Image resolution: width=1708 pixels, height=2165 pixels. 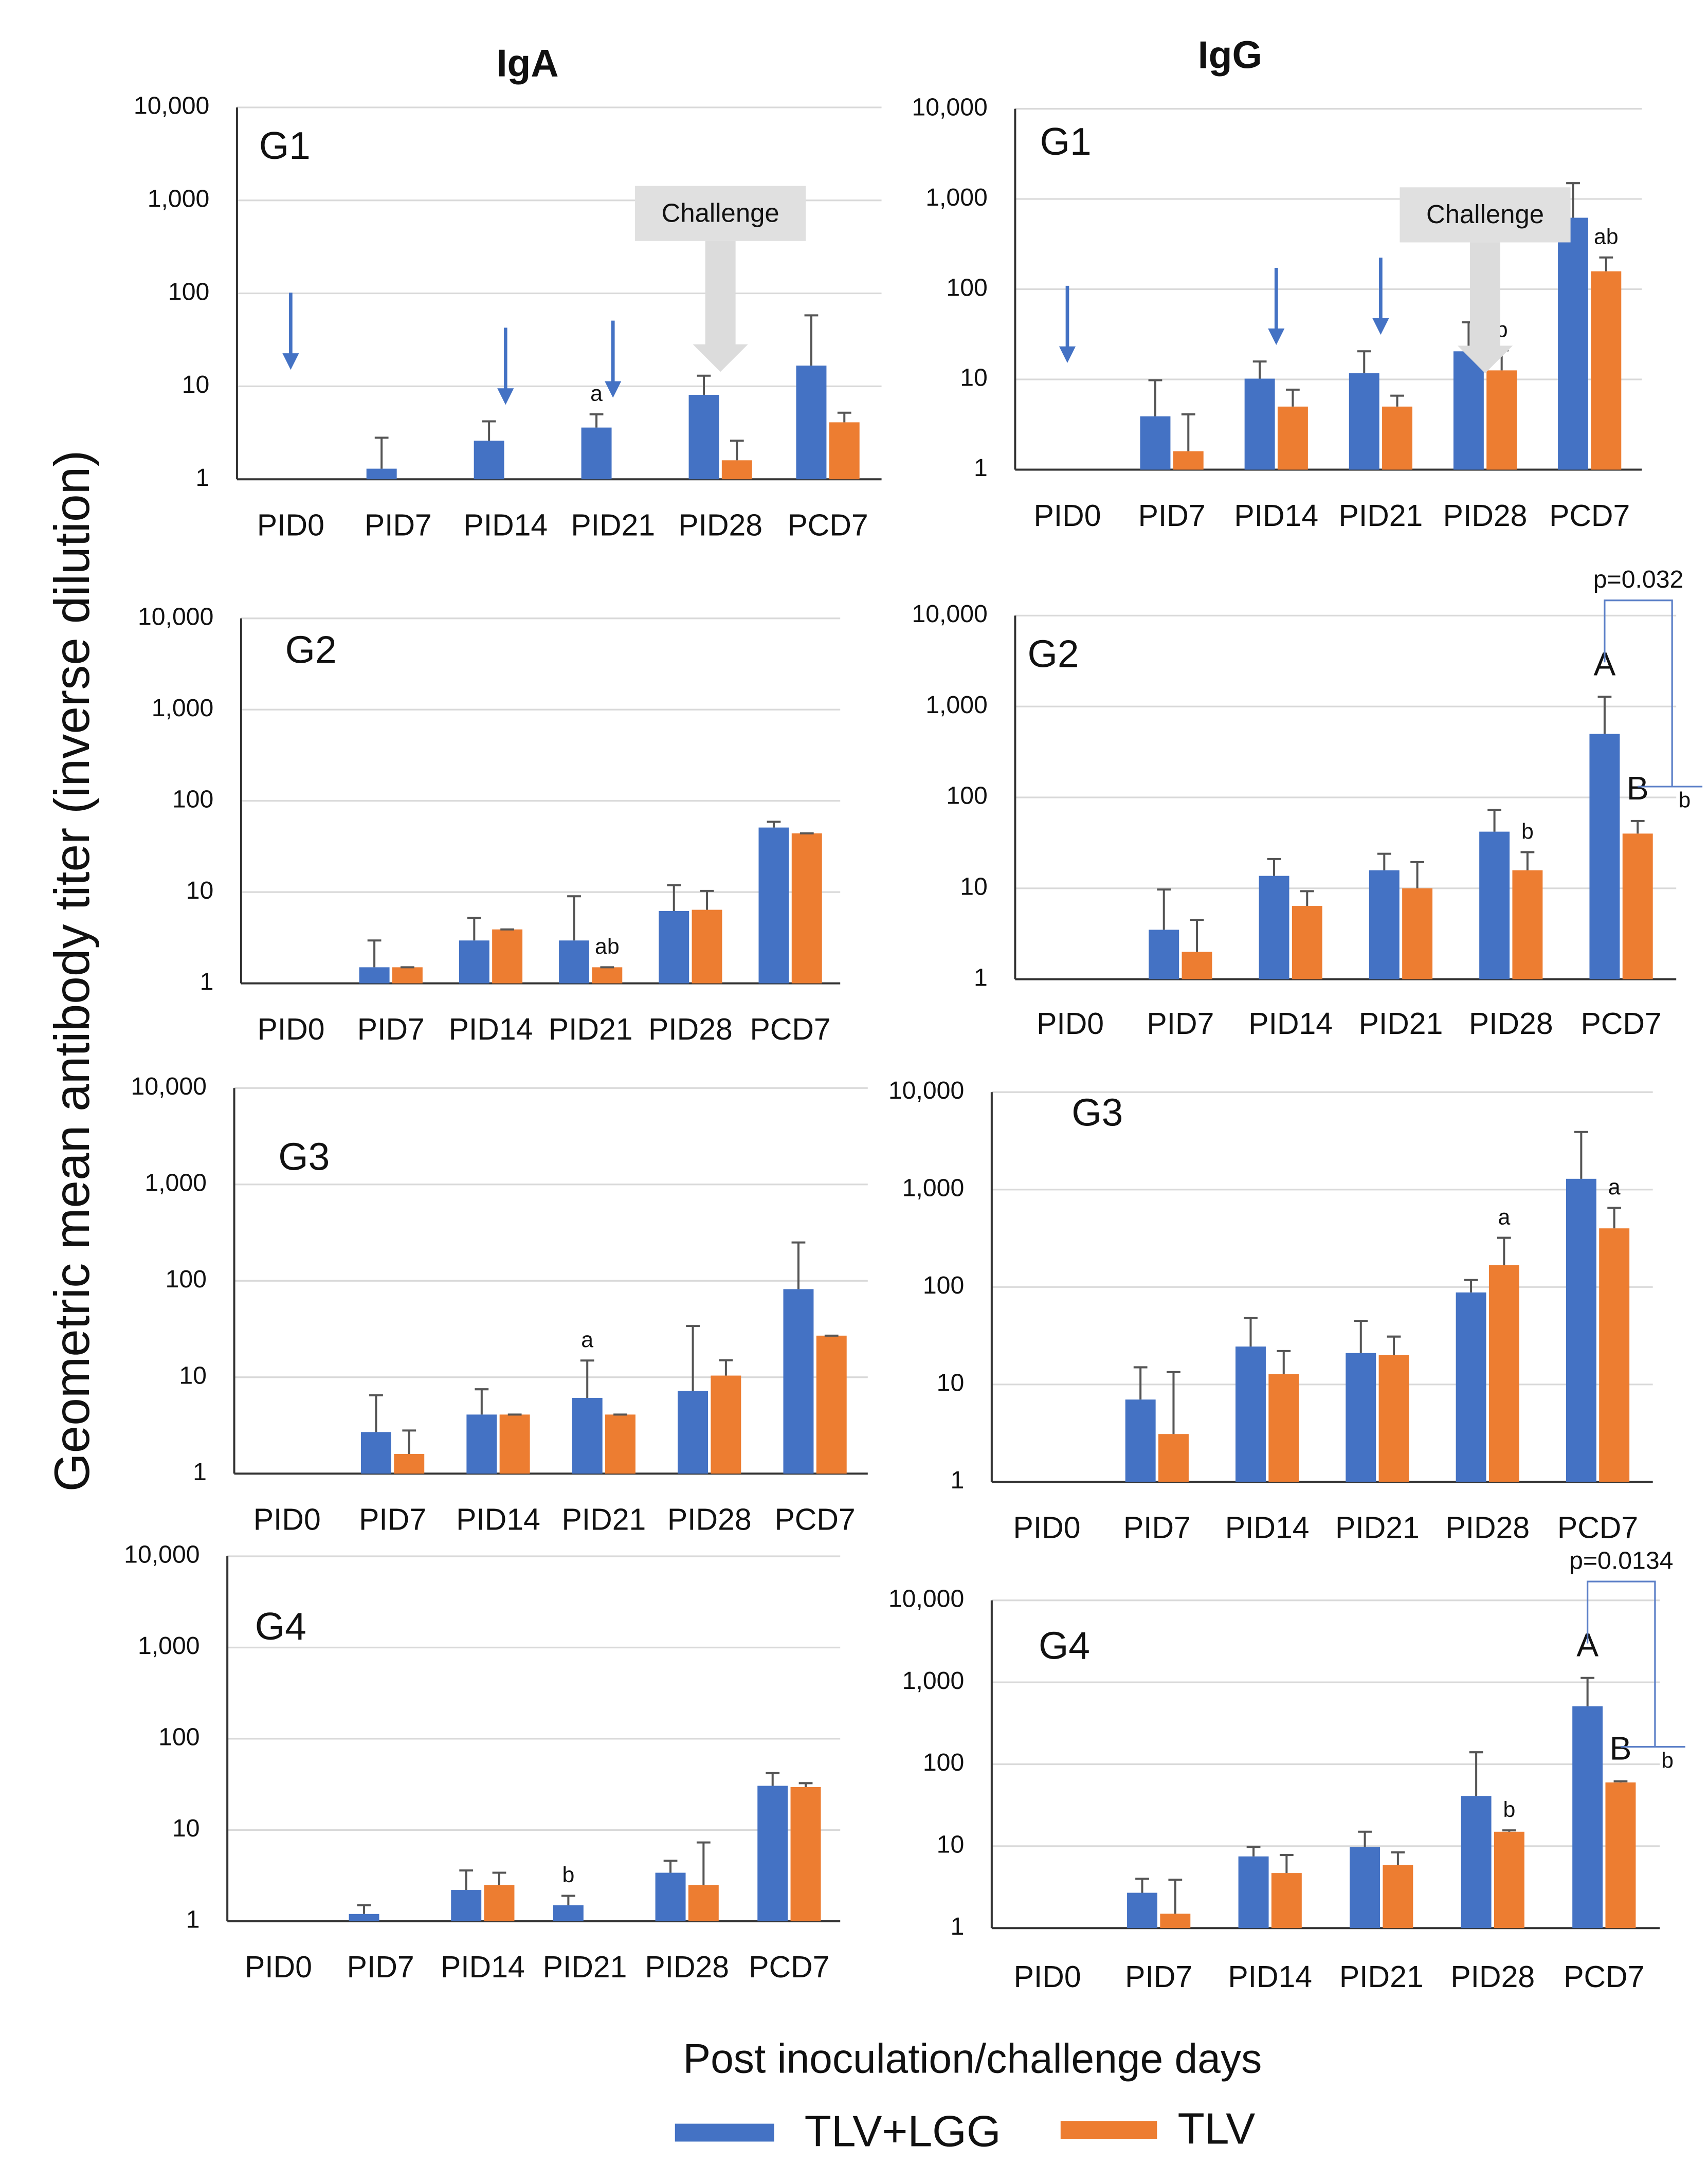 I want to click on p-value: p=0.0134, so click(x=1621, y=1560).